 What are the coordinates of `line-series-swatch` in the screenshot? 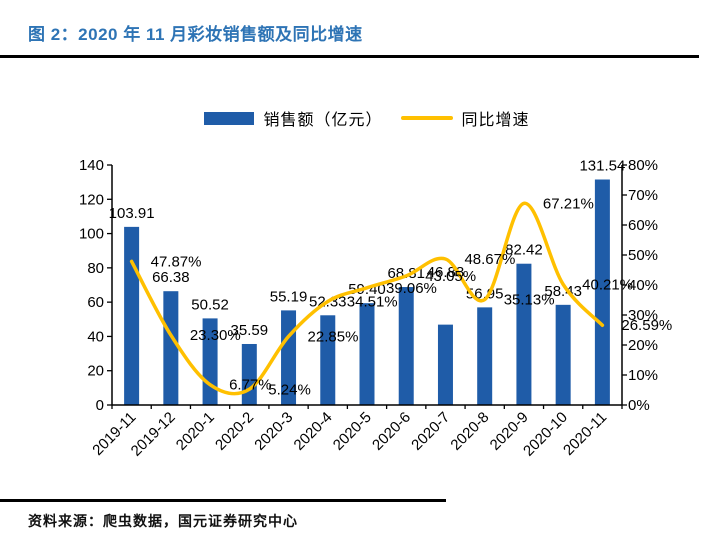 It's located at (426, 118).